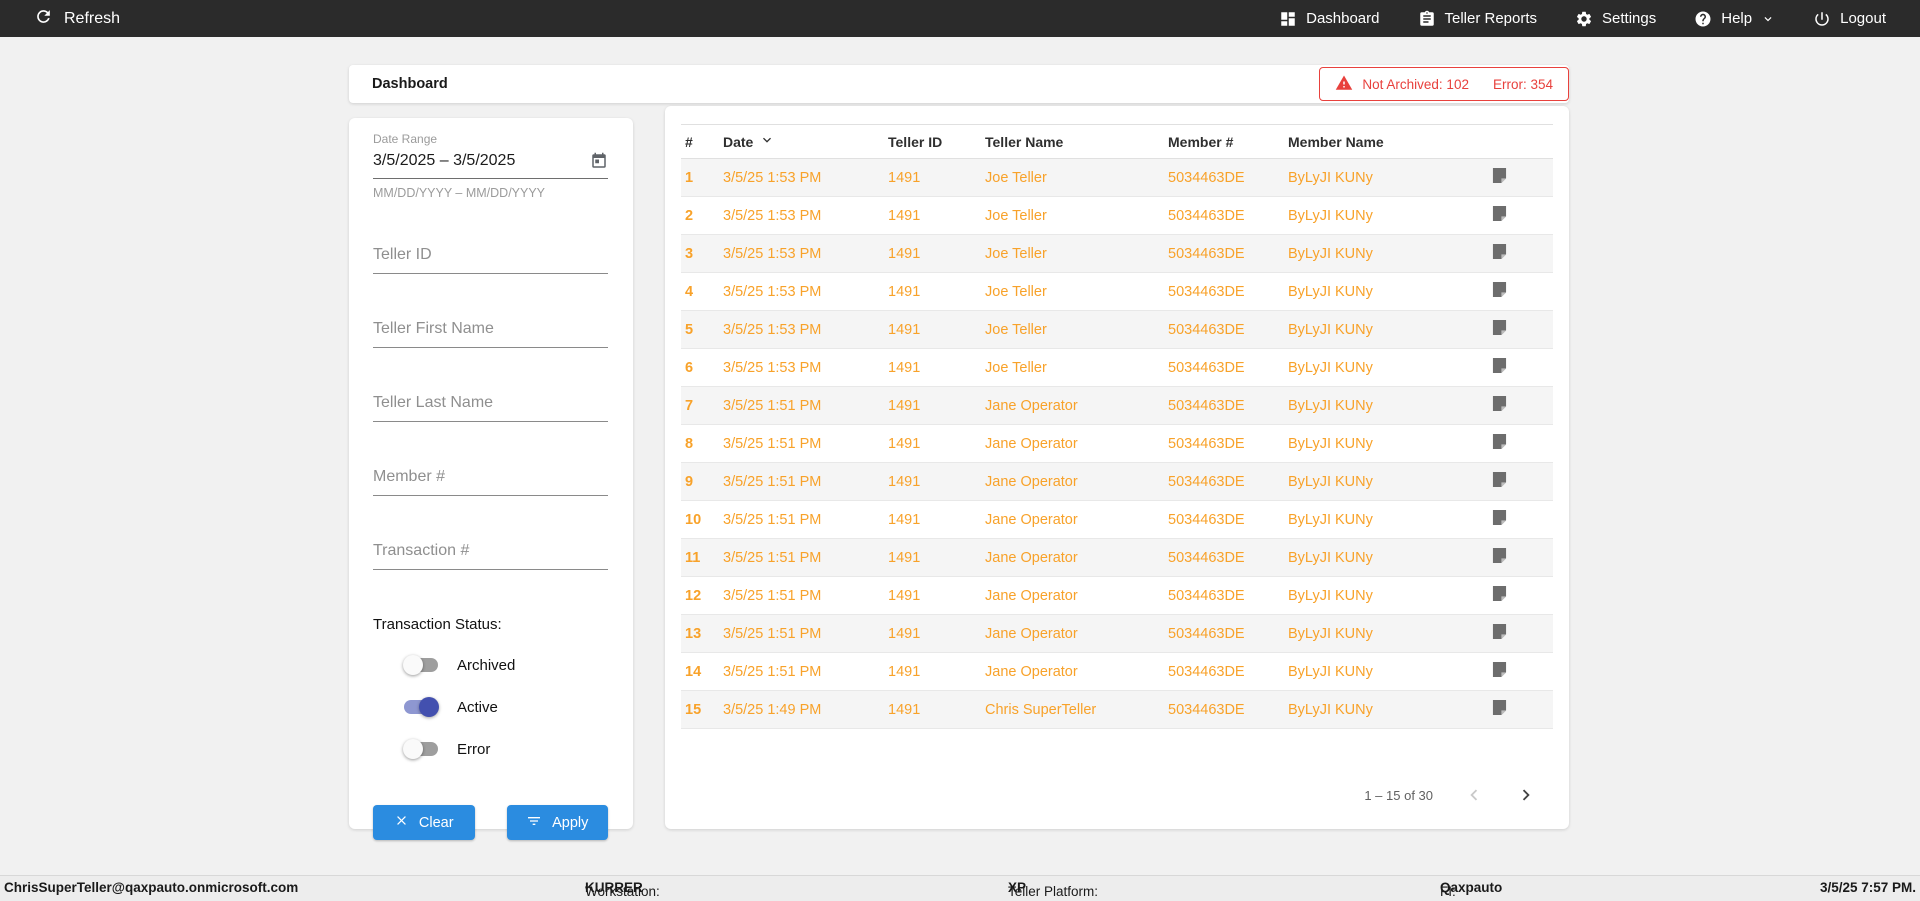 The width and height of the screenshot is (1920, 901). What do you see at coordinates (1584, 19) in the screenshot?
I see `settings-icon` at bounding box center [1584, 19].